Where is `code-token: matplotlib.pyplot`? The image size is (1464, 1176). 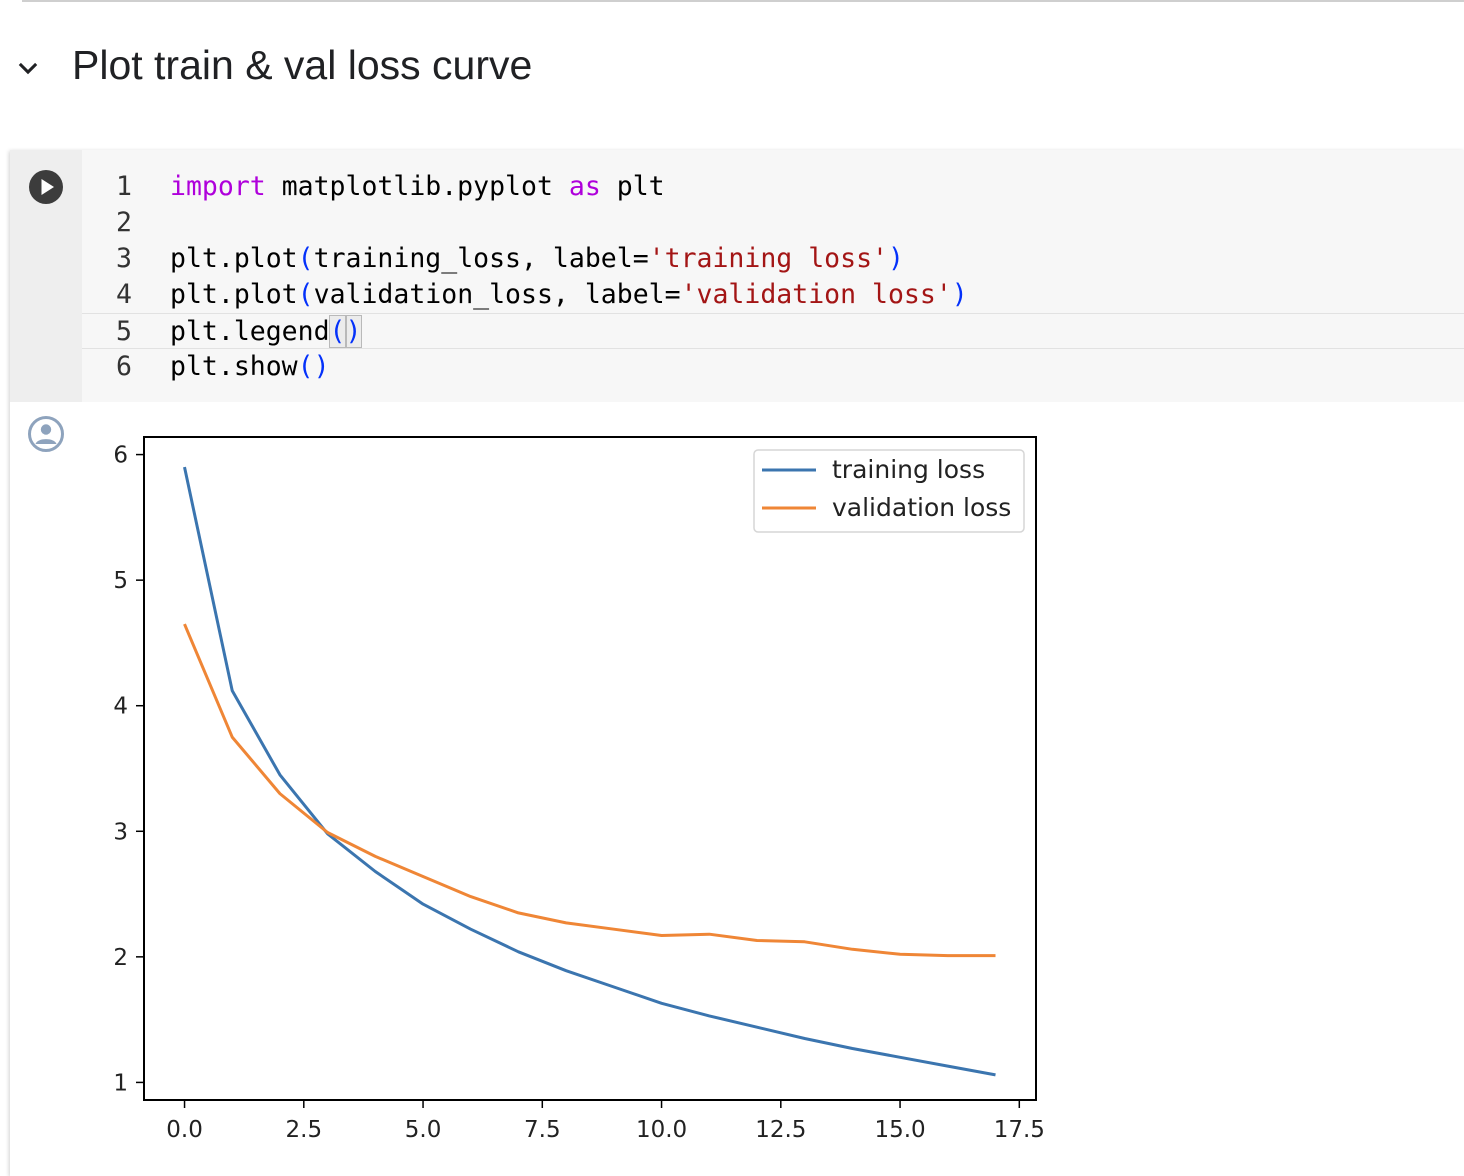
code-token: matplotlib.pyplot is located at coordinates (417, 186).